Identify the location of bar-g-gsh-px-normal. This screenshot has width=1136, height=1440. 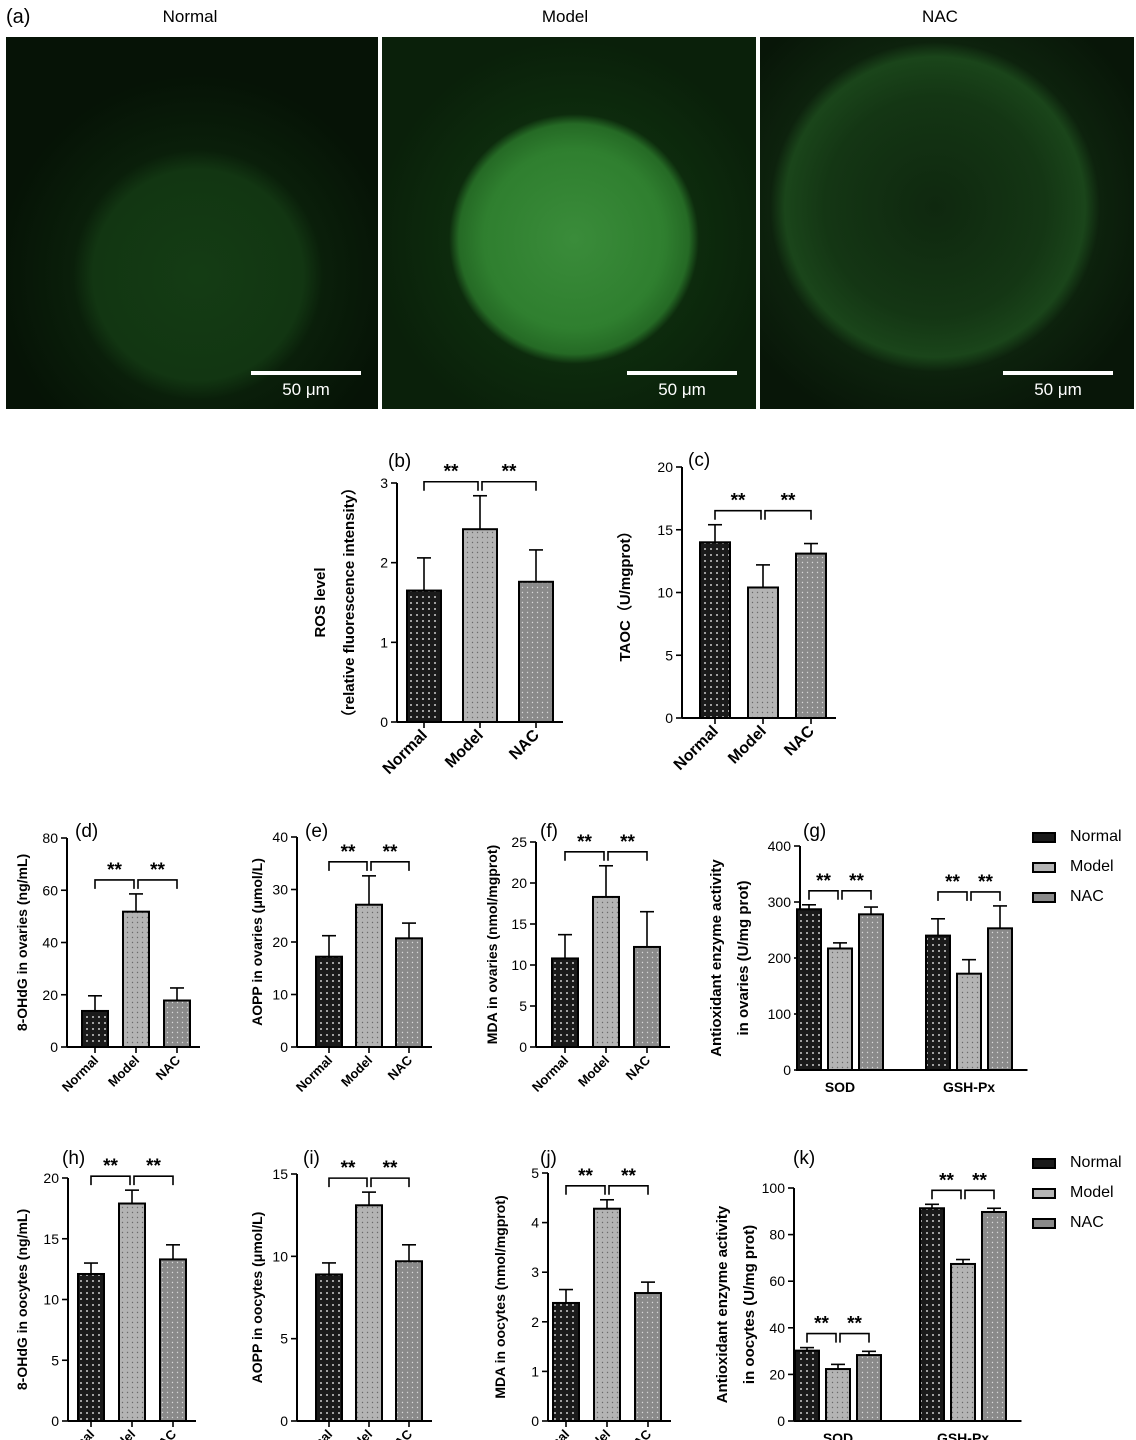
(938, 1002).